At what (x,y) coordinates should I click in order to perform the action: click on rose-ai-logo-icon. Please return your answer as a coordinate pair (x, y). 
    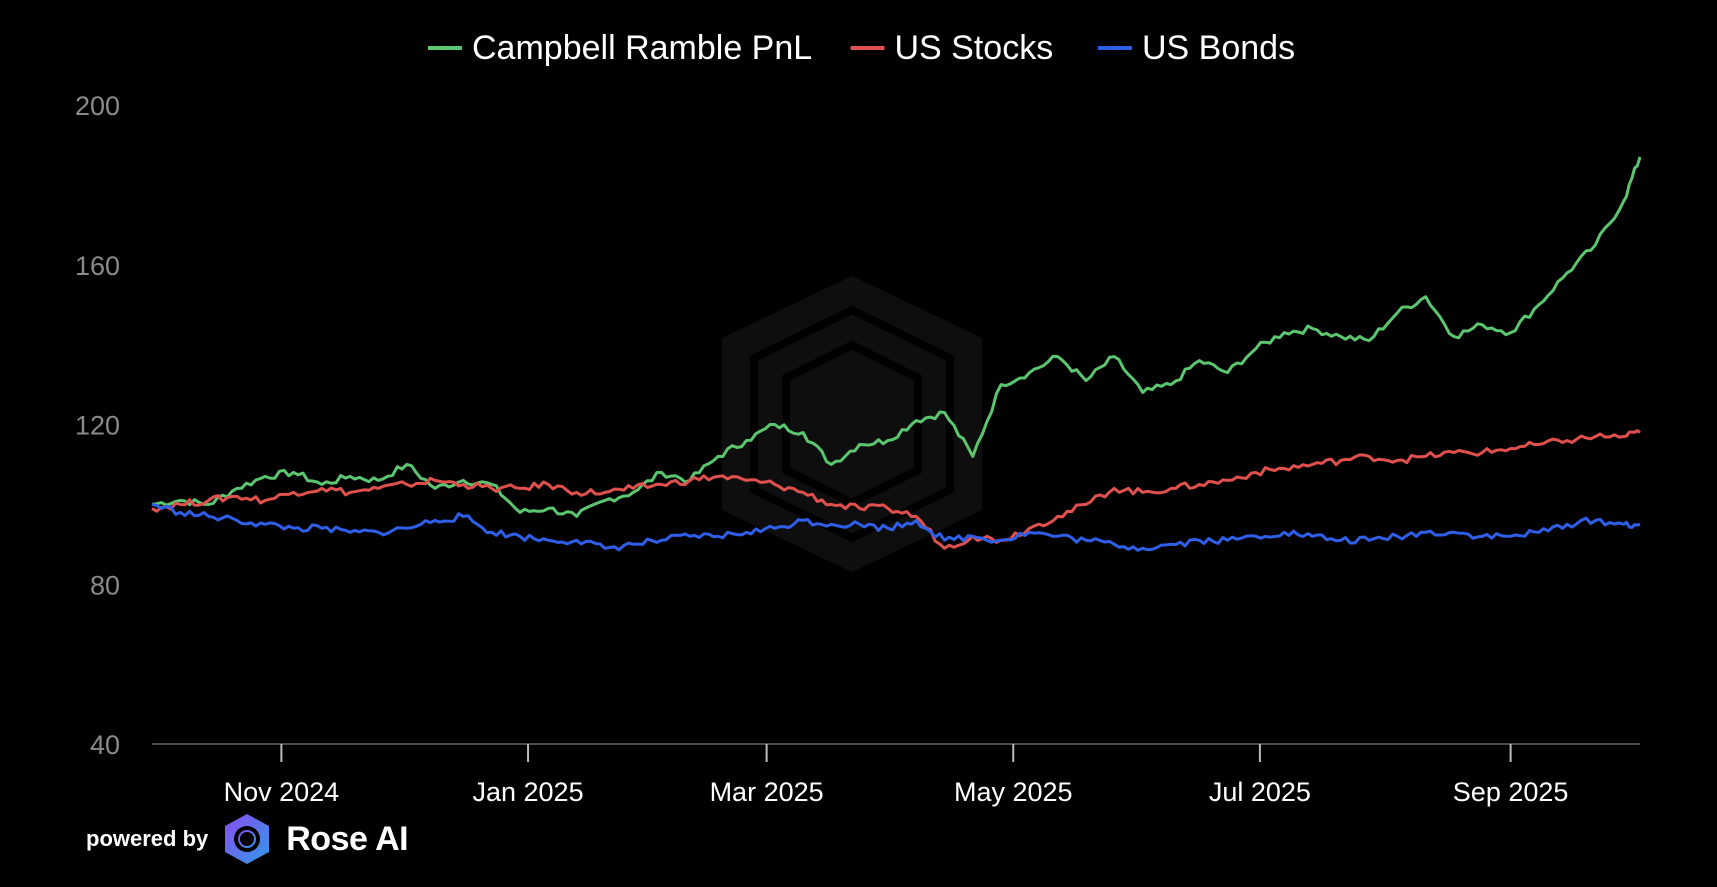
    Looking at the image, I should click on (247, 839).